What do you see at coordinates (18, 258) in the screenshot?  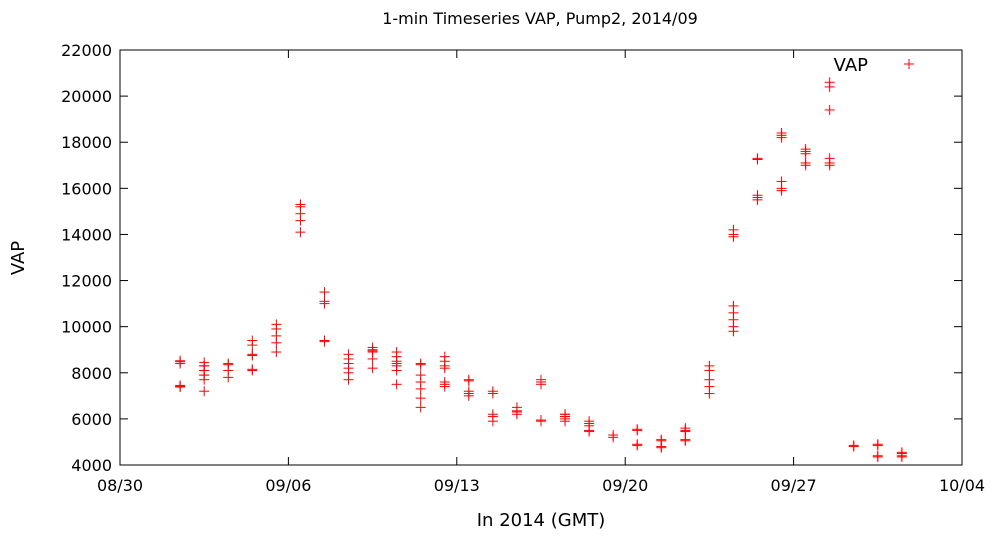 I see `y-axis-title: VAP` at bounding box center [18, 258].